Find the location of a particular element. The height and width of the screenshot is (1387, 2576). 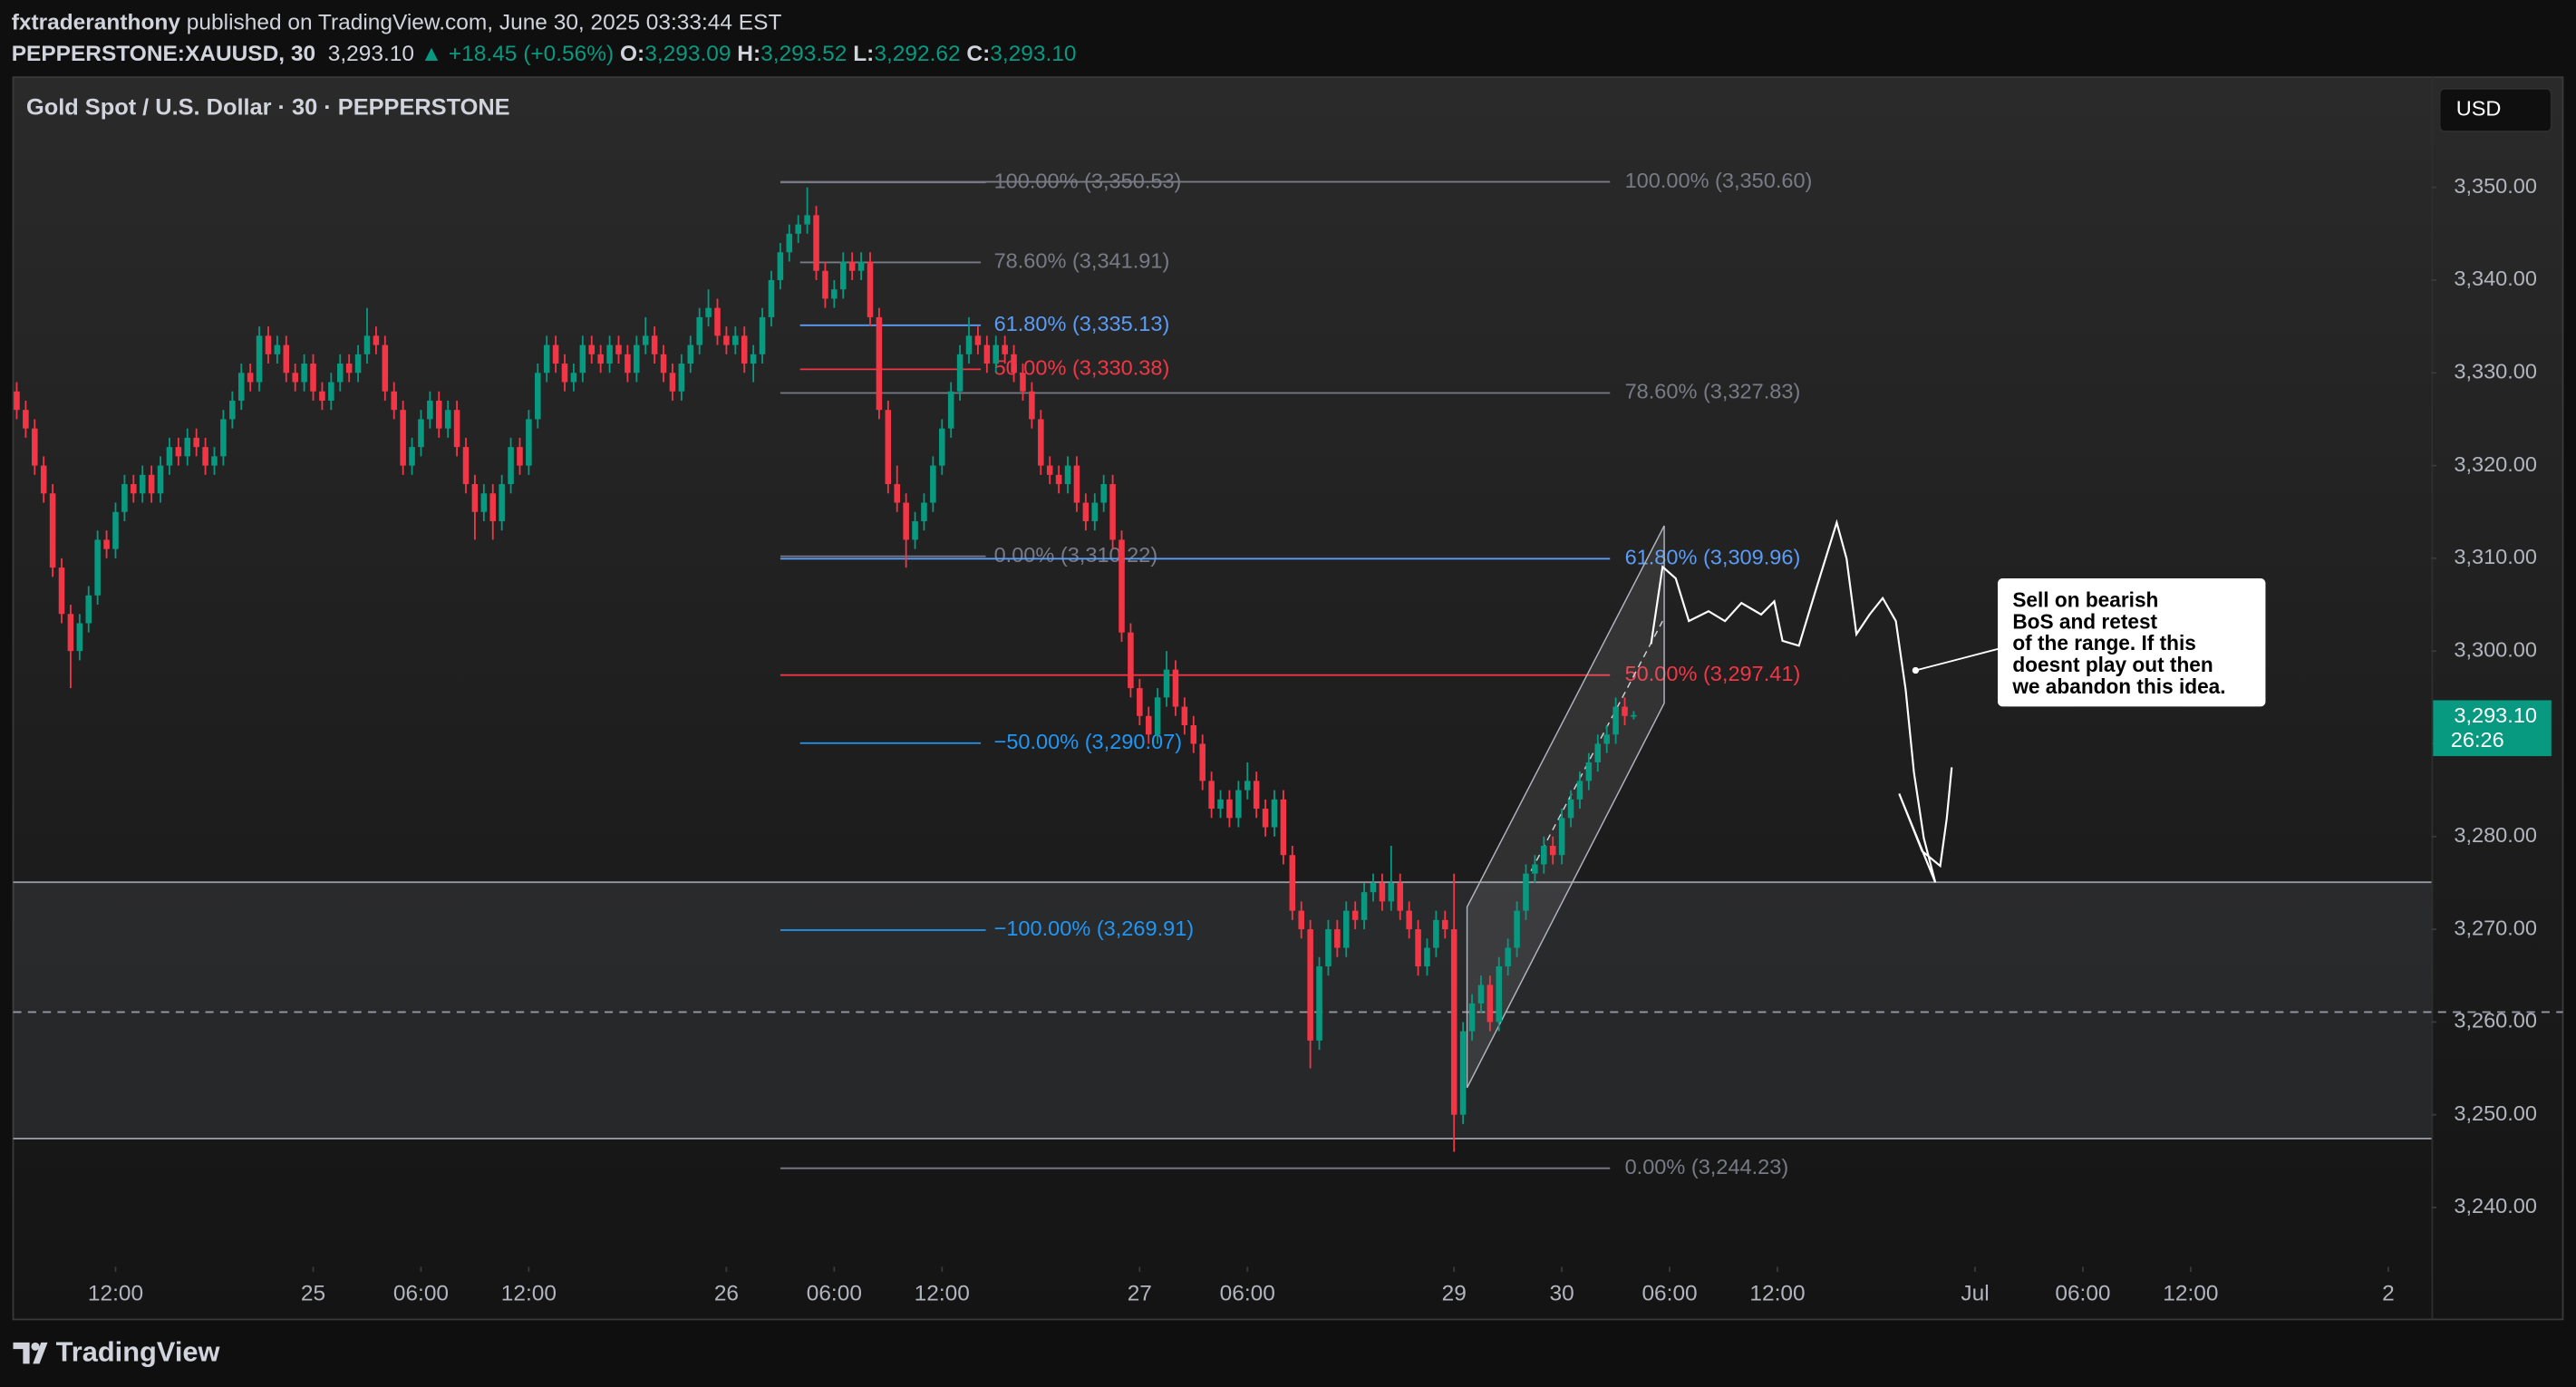

change: +18.45 (+0.56%) is located at coordinates (531, 53).